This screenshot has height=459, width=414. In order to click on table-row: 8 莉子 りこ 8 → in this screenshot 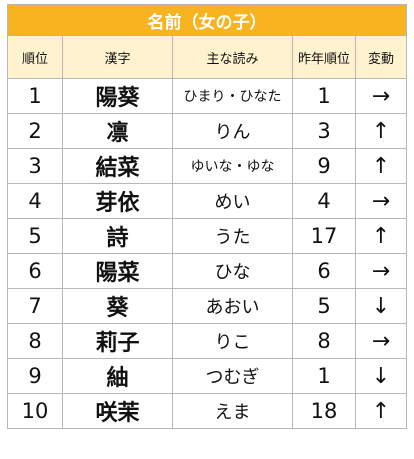, I will do `click(207, 341)`.